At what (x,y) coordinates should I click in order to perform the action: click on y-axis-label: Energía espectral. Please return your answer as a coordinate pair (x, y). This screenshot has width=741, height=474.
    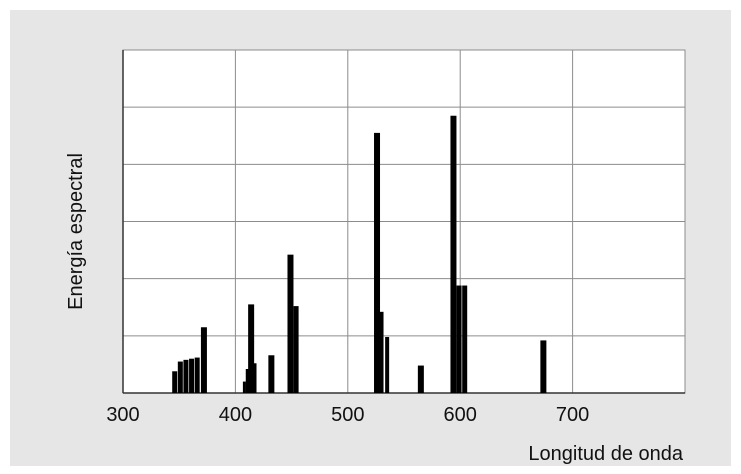
    Looking at the image, I should click on (76, 231).